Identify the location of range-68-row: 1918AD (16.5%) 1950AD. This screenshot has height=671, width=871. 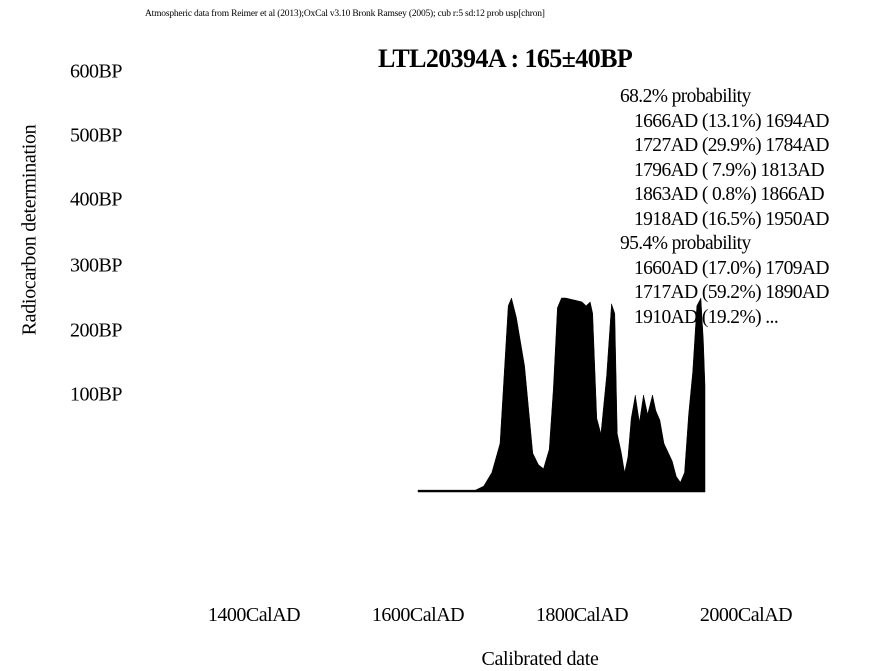
(731, 219).